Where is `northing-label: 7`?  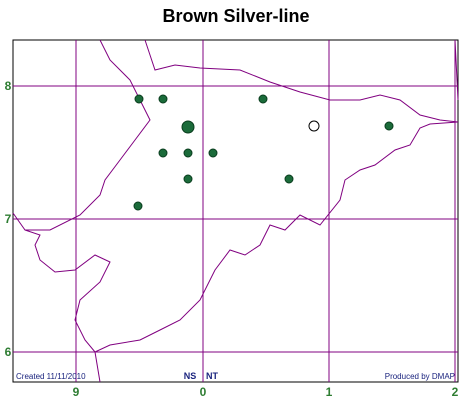 northing-label: 7 is located at coordinates (8, 219).